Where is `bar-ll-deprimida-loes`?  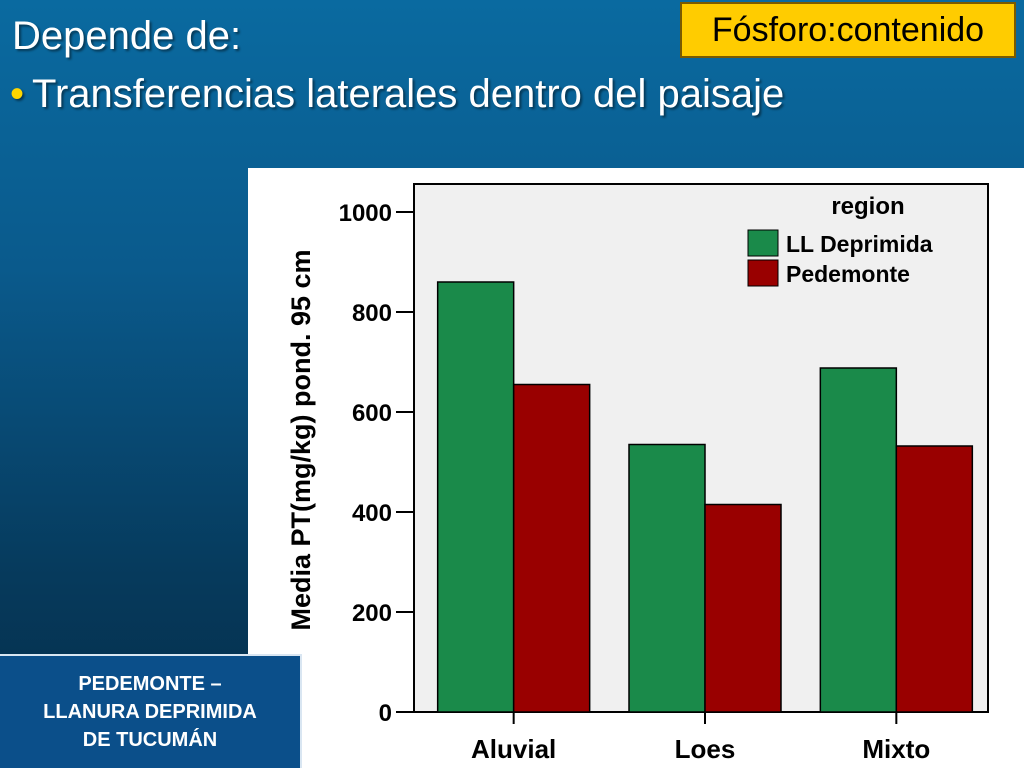 bar-ll-deprimida-loes is located at coordinates (667, 578).